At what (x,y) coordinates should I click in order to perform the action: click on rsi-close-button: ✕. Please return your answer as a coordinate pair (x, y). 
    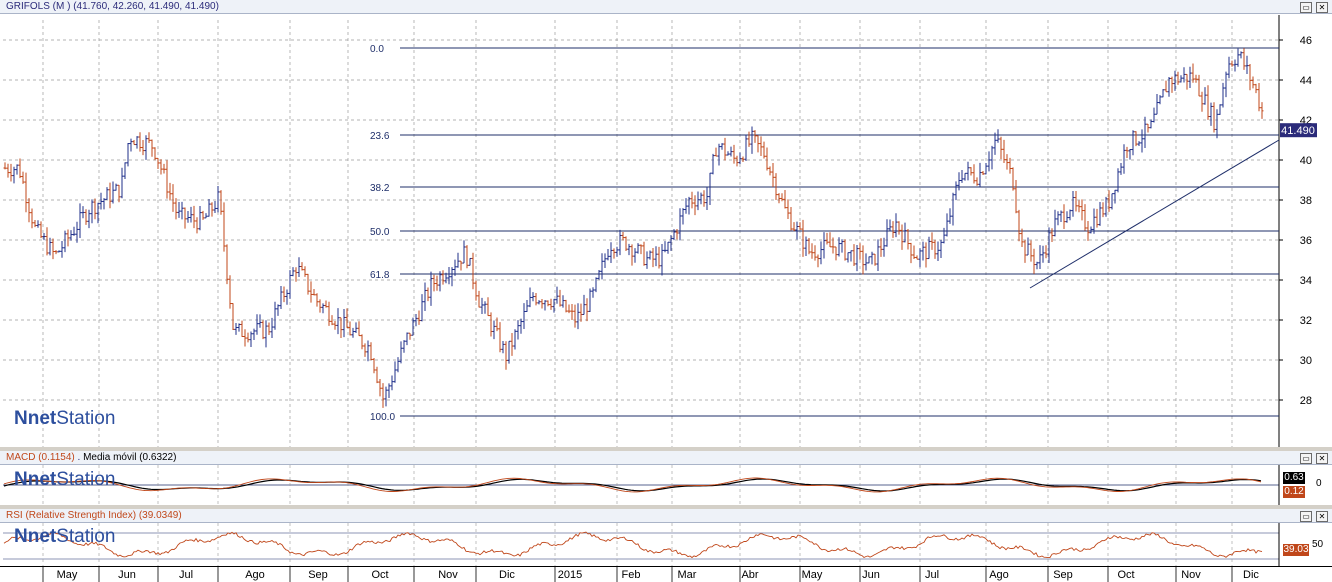
    Looking at the image, I should click on (1322, 516).